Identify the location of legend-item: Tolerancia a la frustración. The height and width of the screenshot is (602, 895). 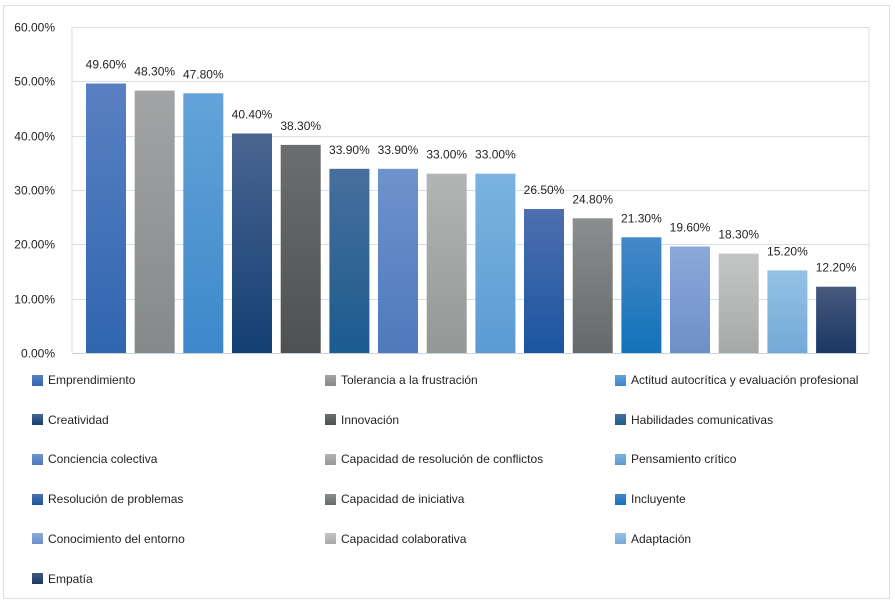
(401, 380).